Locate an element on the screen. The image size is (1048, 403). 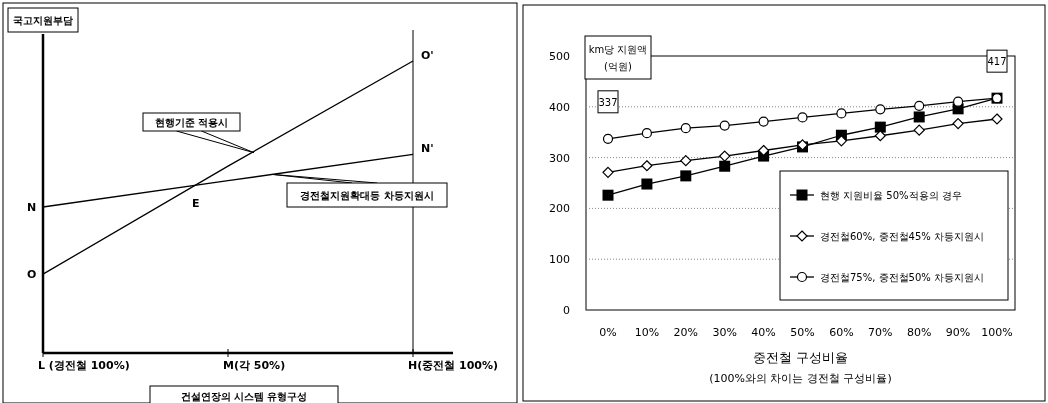
x-tick-label: 30% is located at coordinates (724, 332).